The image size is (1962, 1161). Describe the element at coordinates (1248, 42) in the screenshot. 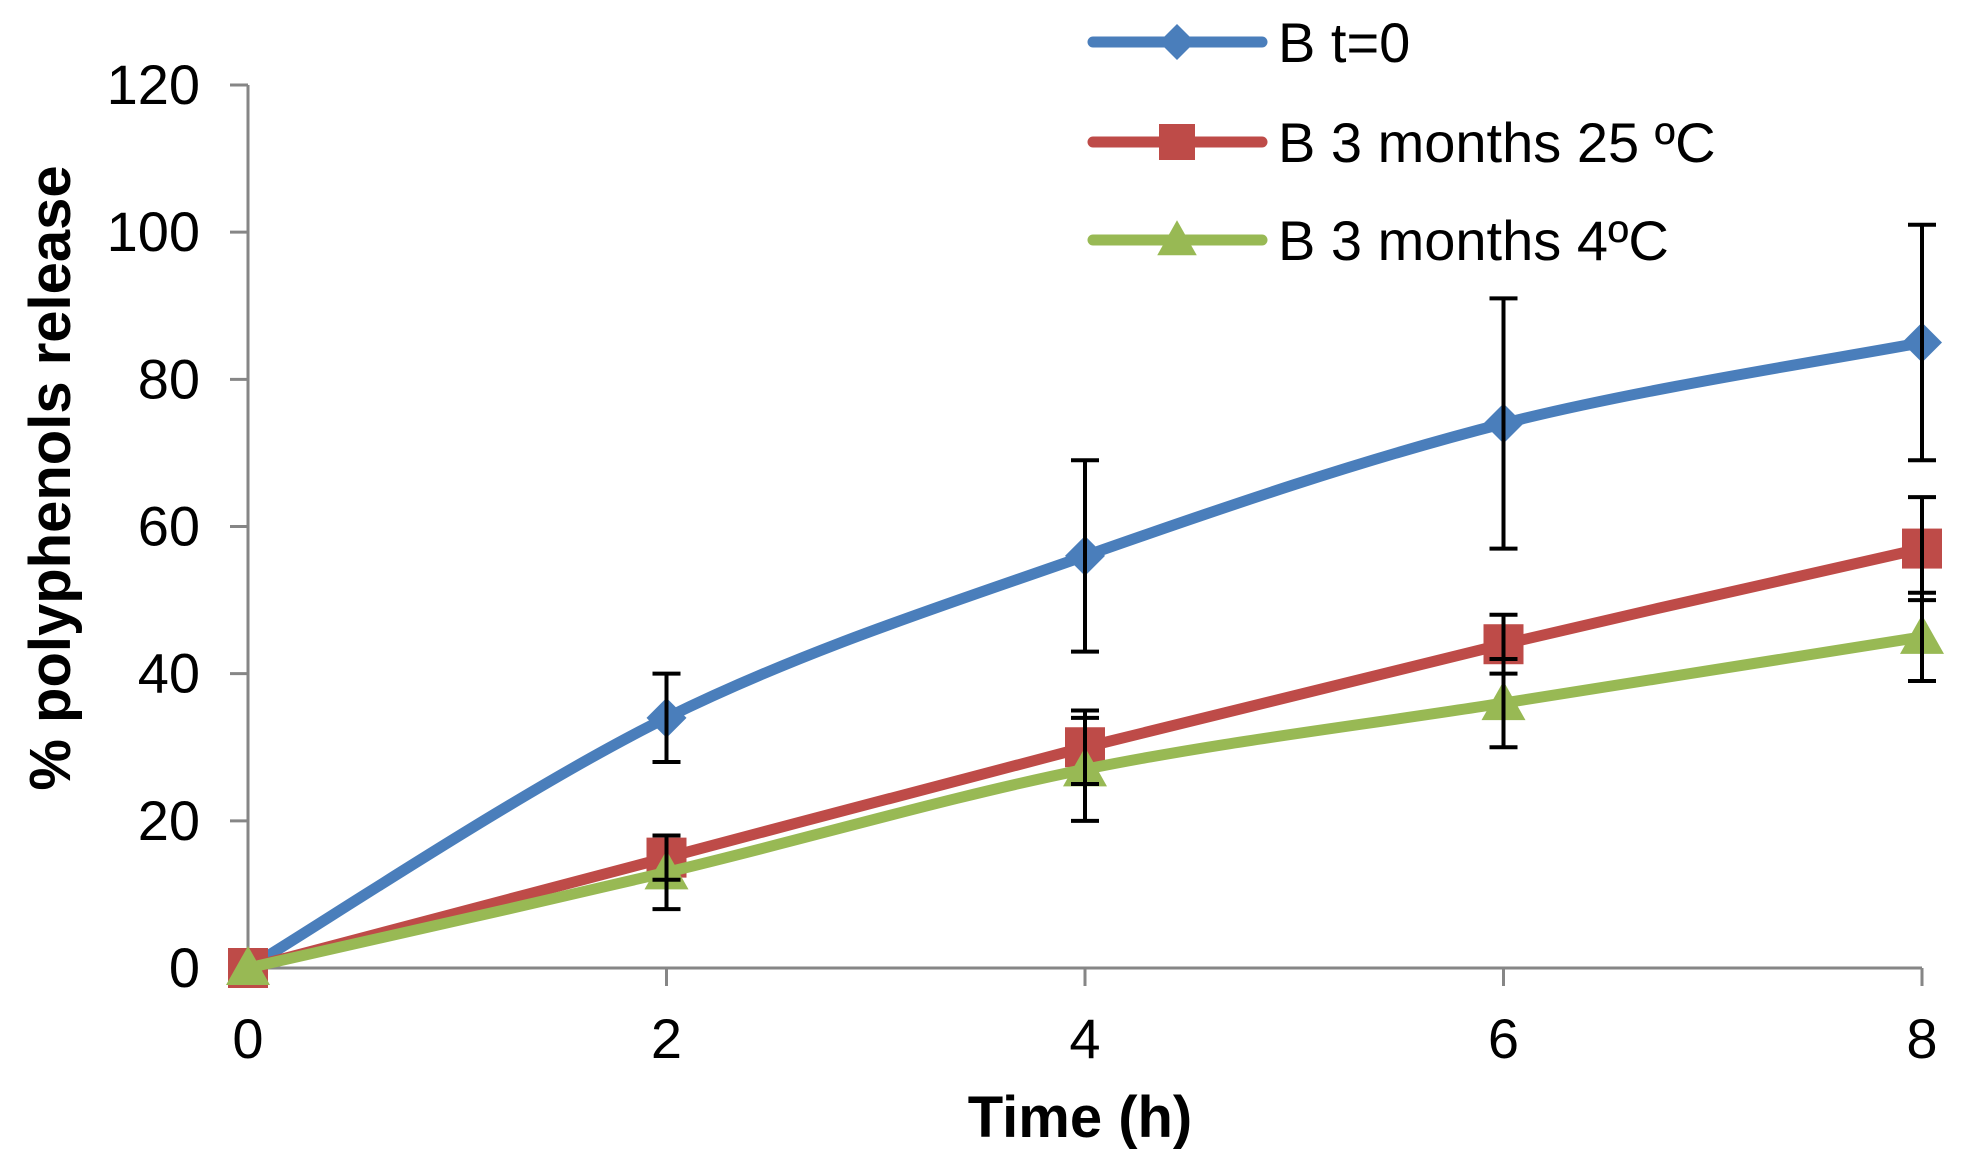

I see `legend-item-1: B t=0` at that location.